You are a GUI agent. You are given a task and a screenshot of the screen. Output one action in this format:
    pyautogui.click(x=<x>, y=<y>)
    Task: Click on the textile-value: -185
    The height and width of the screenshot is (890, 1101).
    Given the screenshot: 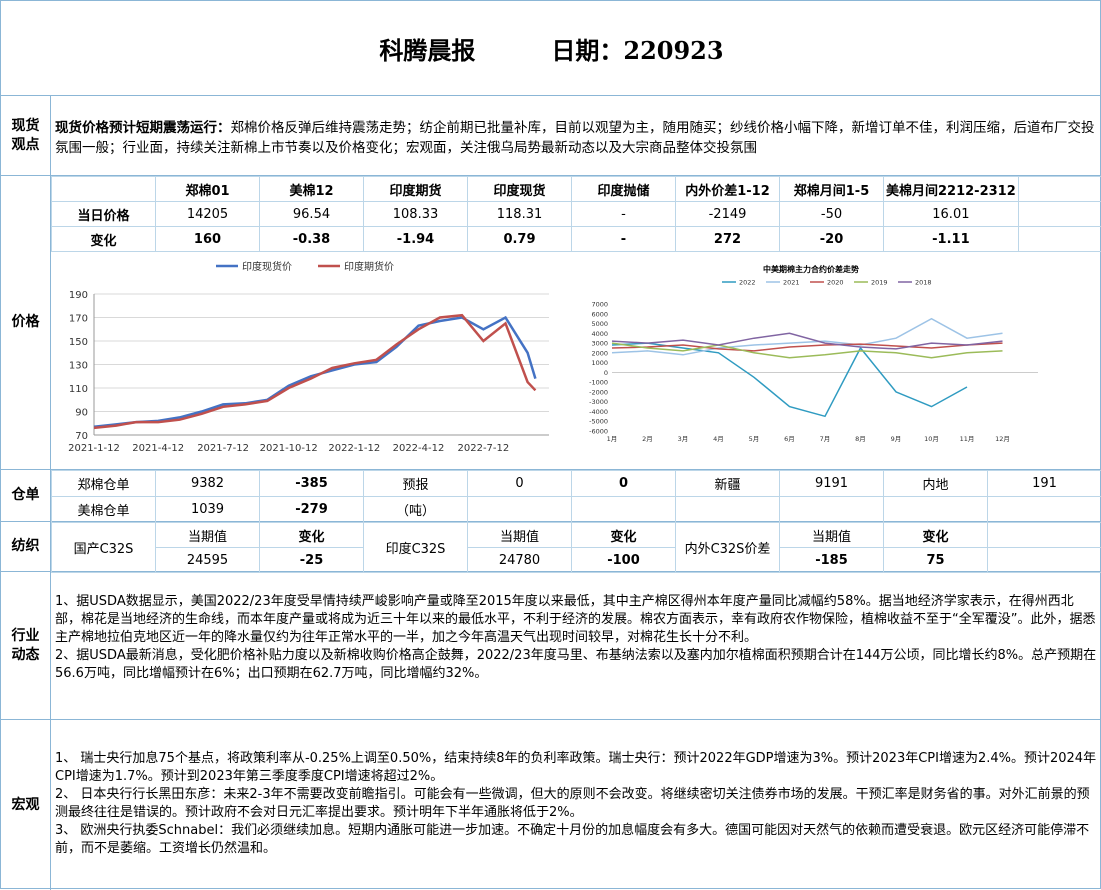 What is the action you would take?
    pyautogui.click(x=832, y=560)
    